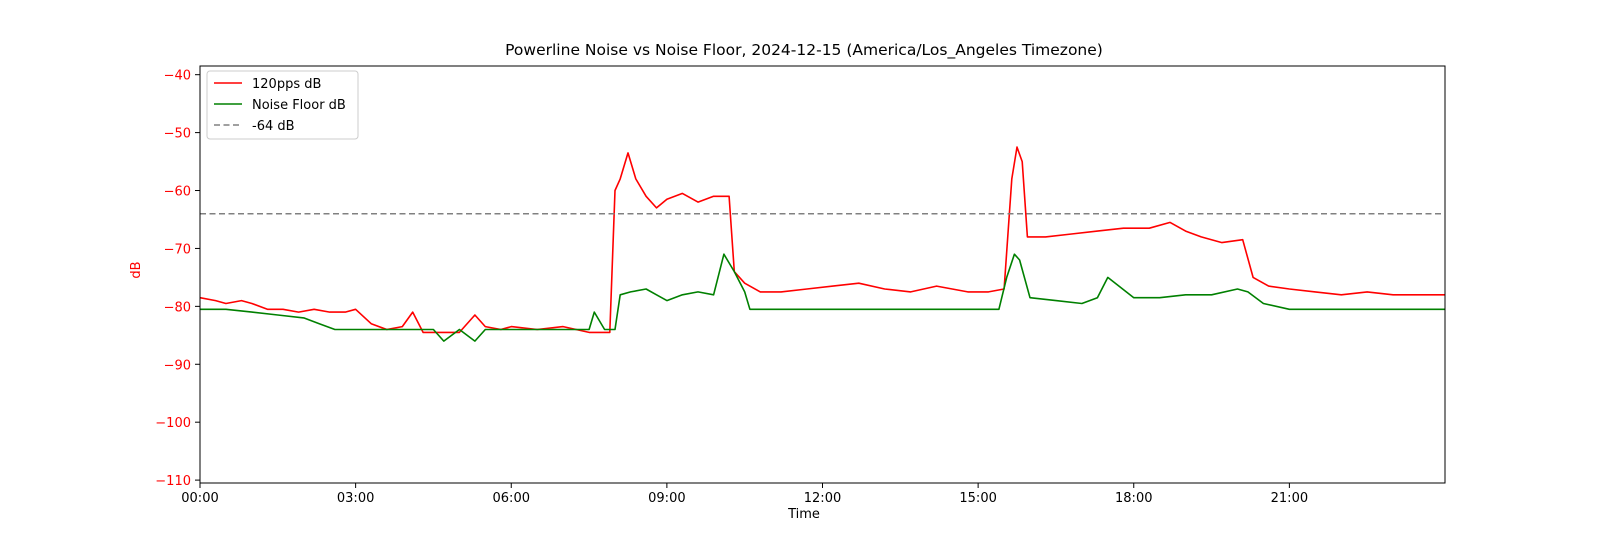 The width and height of the screenshot is (1600, 544). I want to click on y-tick-label: −40, so click(177, 76).